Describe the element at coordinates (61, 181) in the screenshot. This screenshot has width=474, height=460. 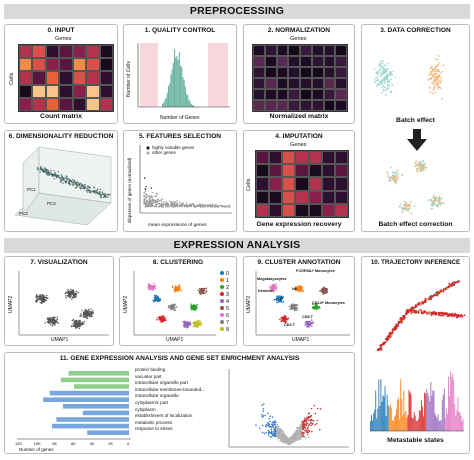
I see `dimred-panel: 6. DIMENSIONALITY REDUCTION PC1 PC2 PC3` at that location.